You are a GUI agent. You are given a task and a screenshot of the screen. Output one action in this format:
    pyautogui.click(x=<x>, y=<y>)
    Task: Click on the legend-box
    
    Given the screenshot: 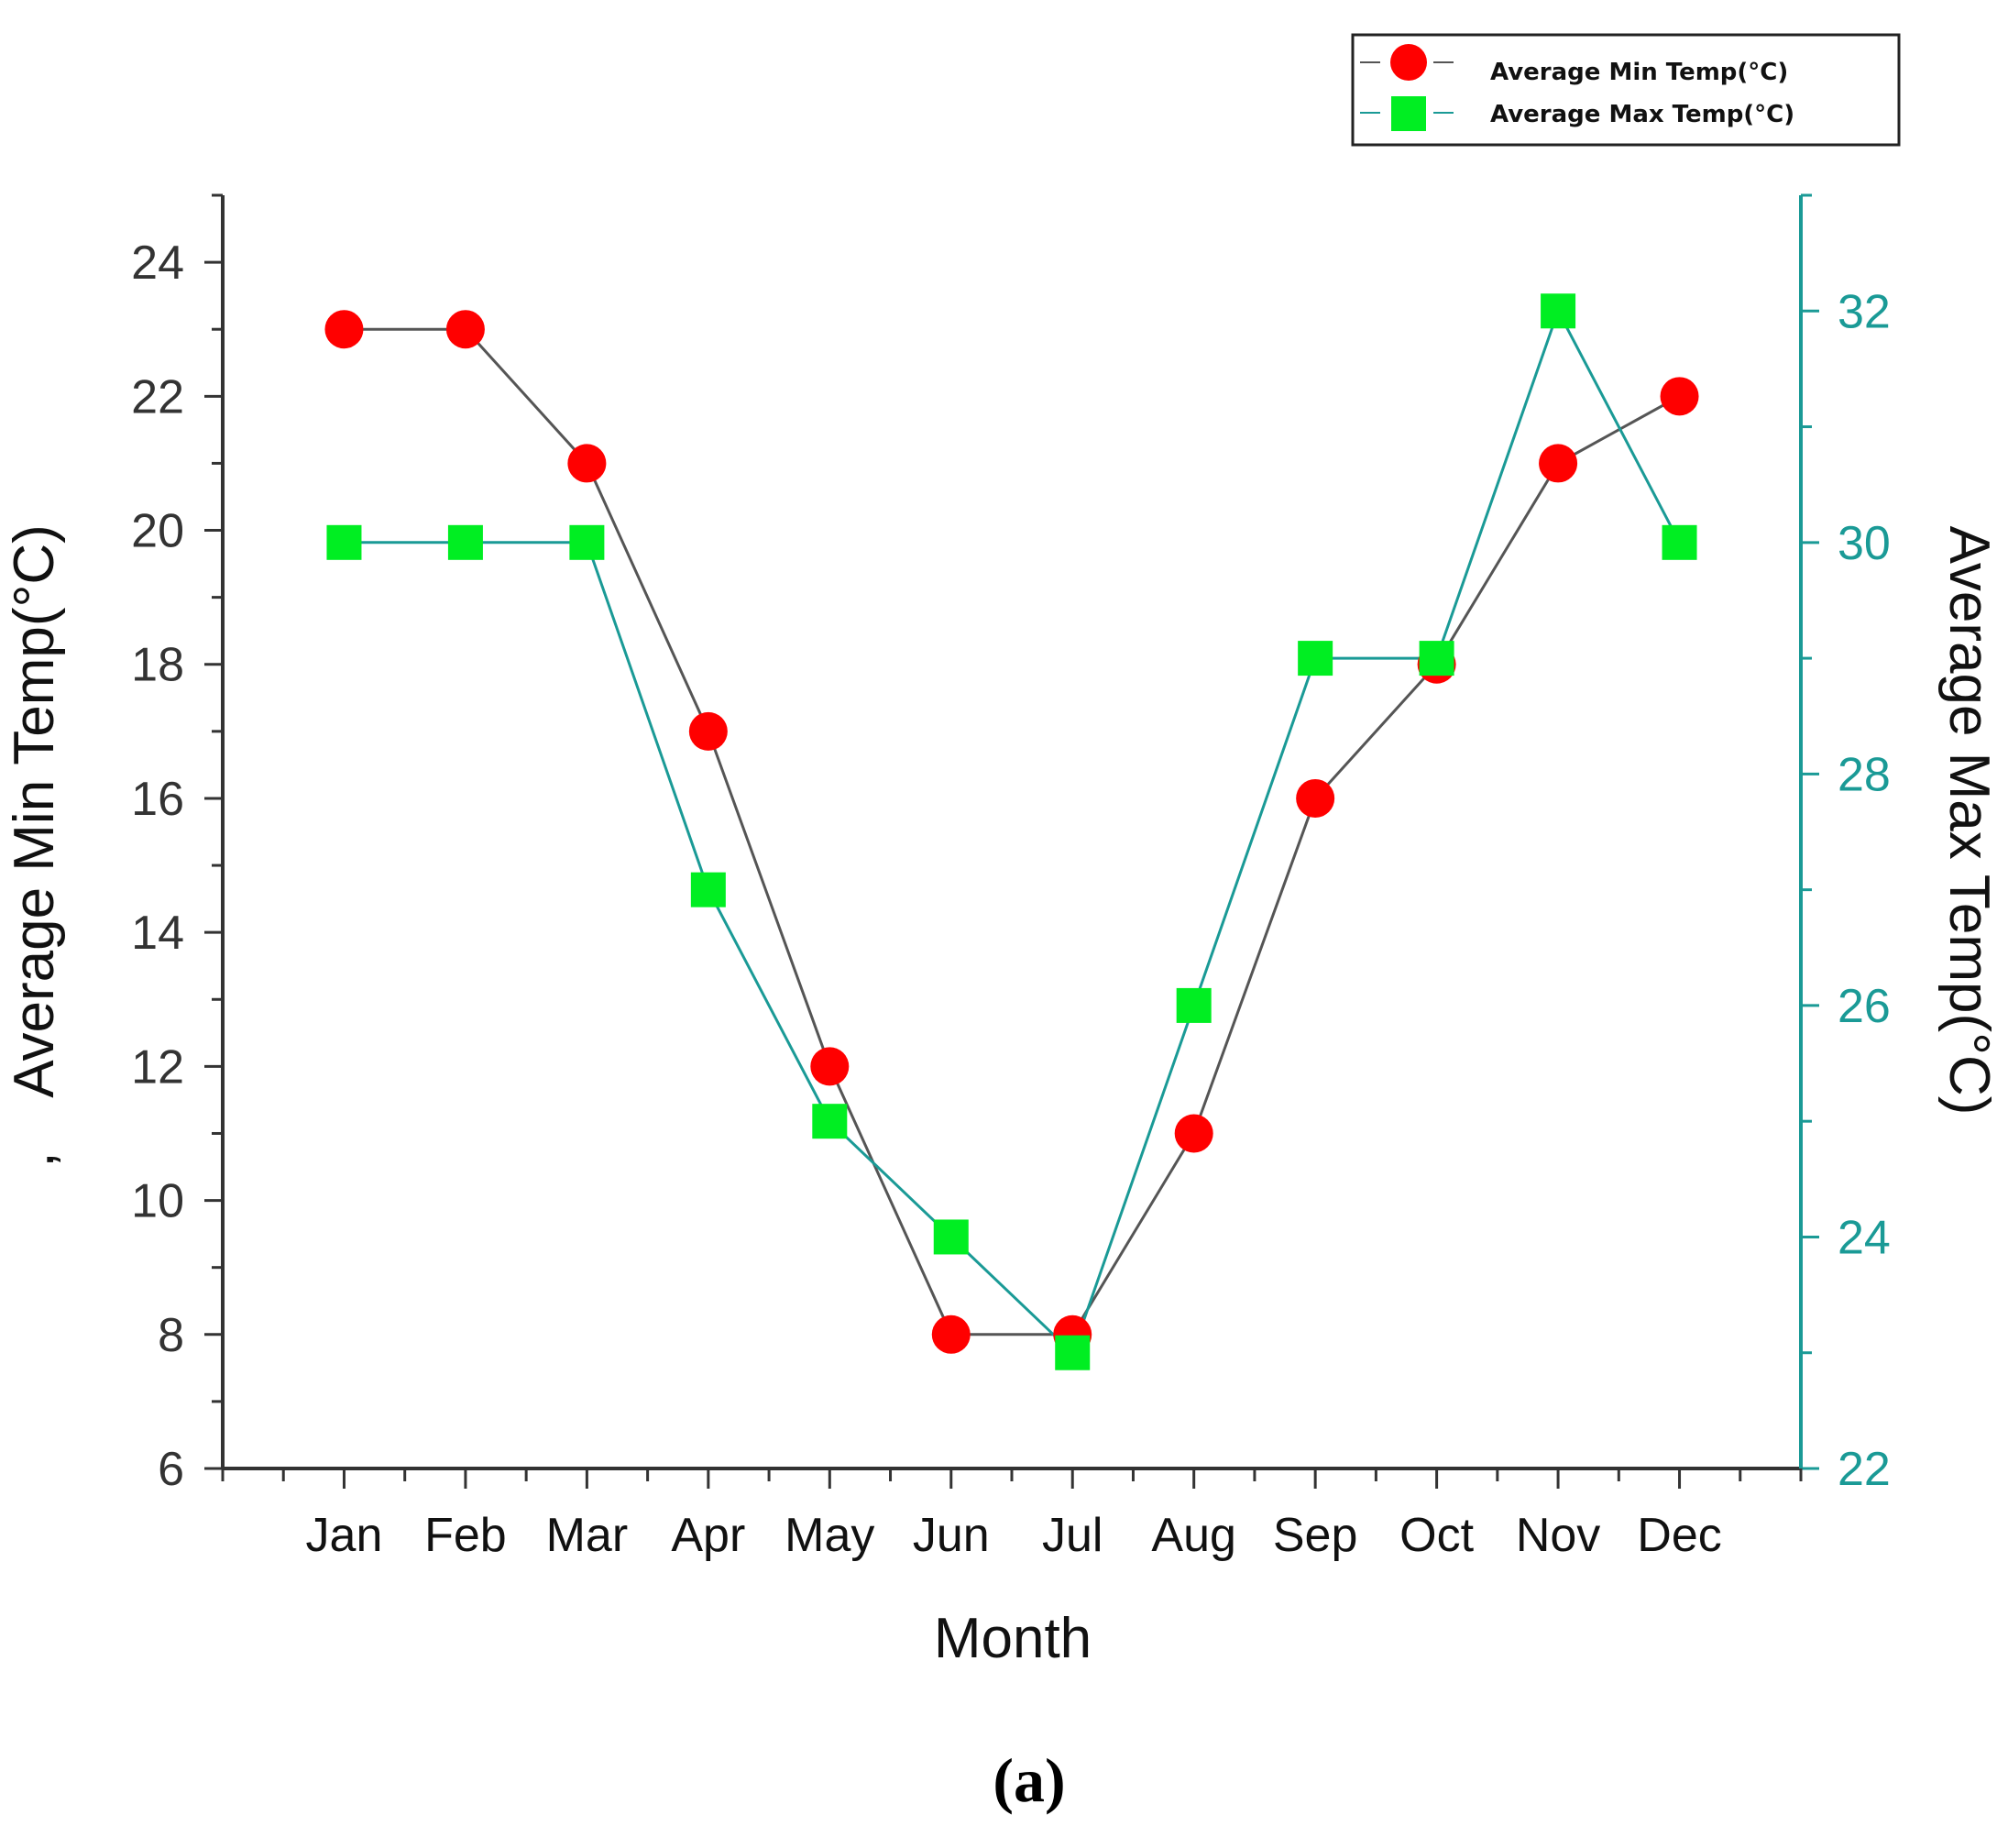 What is the action you would take?
    pyautogui.click(x=1626, y=90)
    